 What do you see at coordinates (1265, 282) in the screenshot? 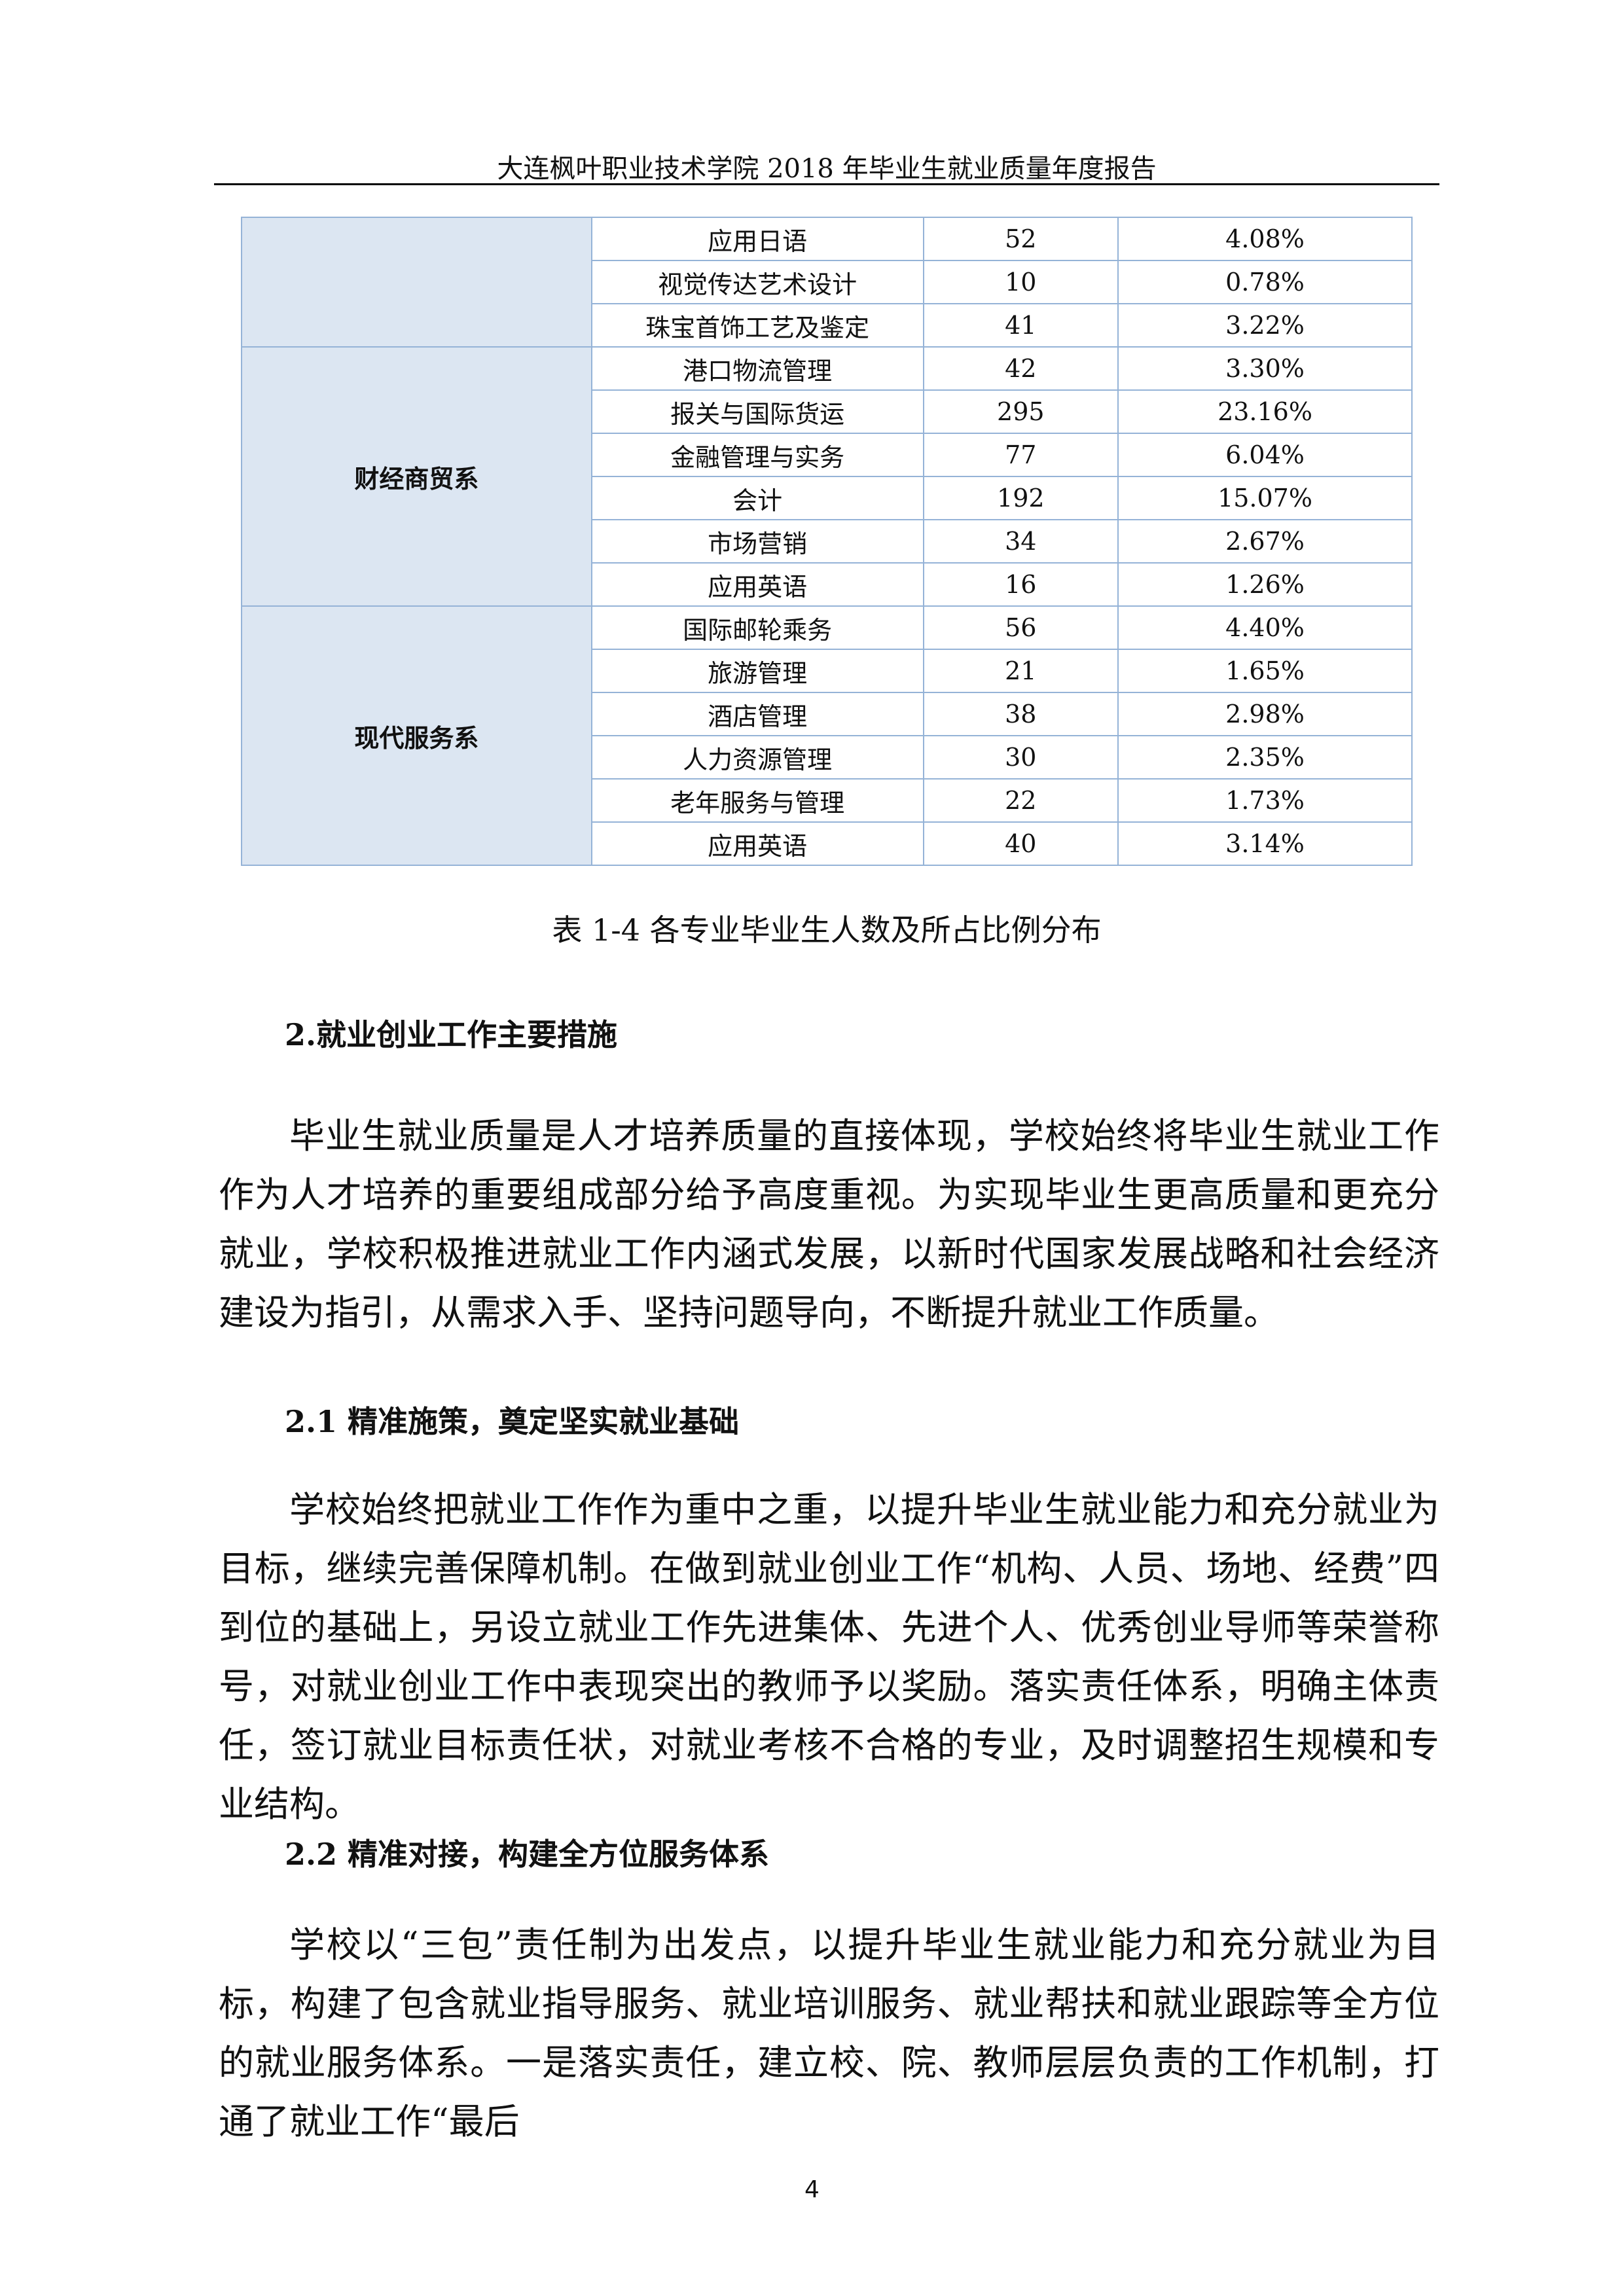
I see `table-cell: 0.78%` at bounding box center [1265, 282].